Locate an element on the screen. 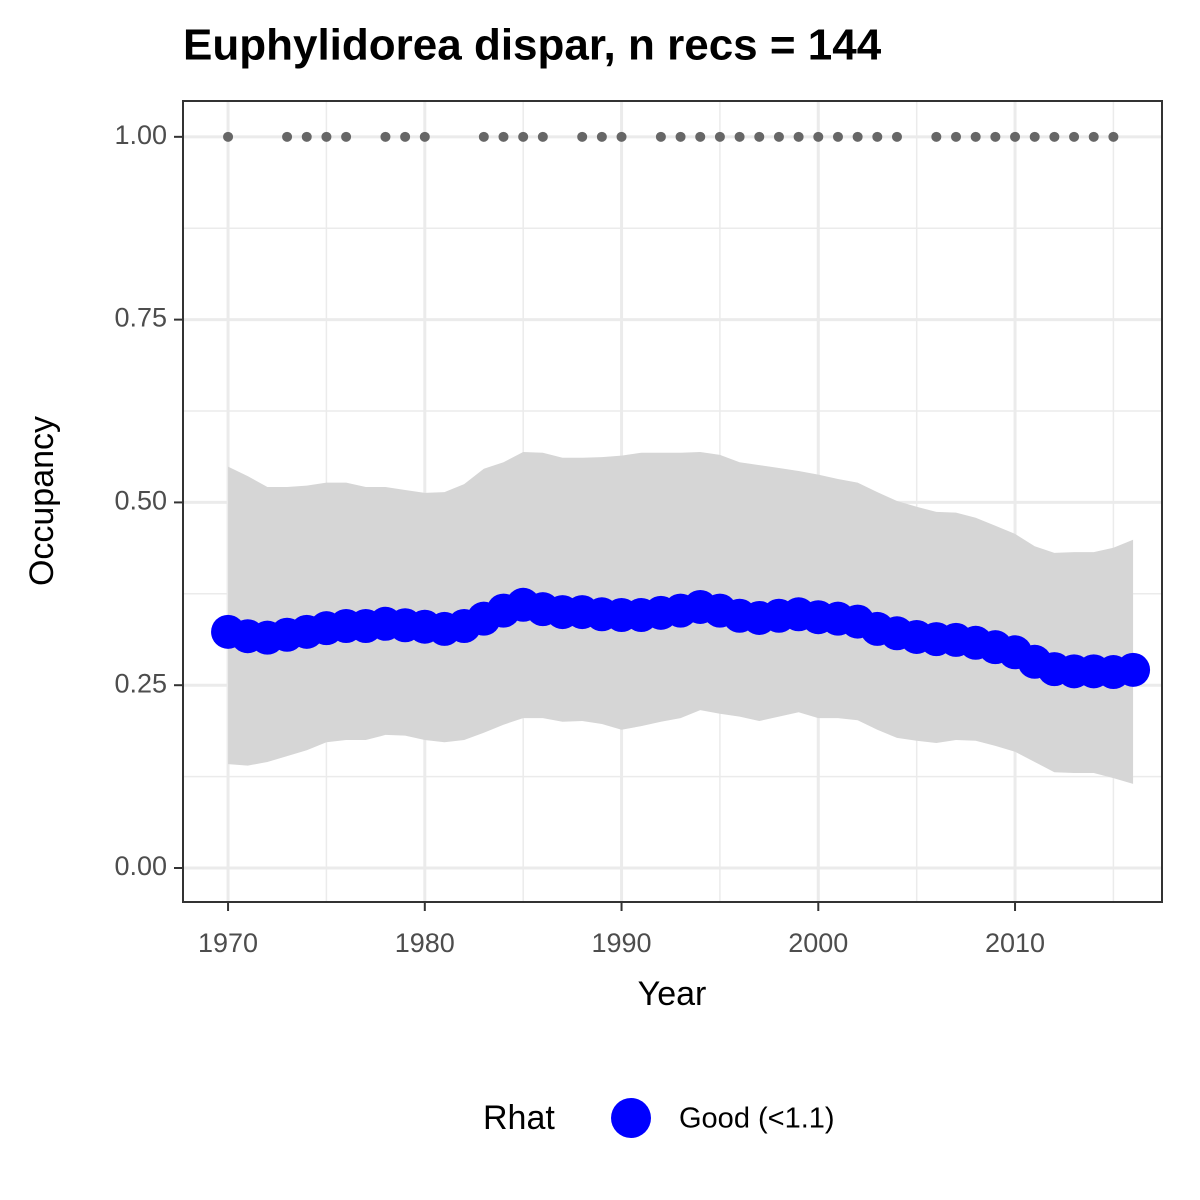 The width and height of the screenshot is (1200, 1200). y-tick-label: 0.50 is located at coordinates (140, 501).